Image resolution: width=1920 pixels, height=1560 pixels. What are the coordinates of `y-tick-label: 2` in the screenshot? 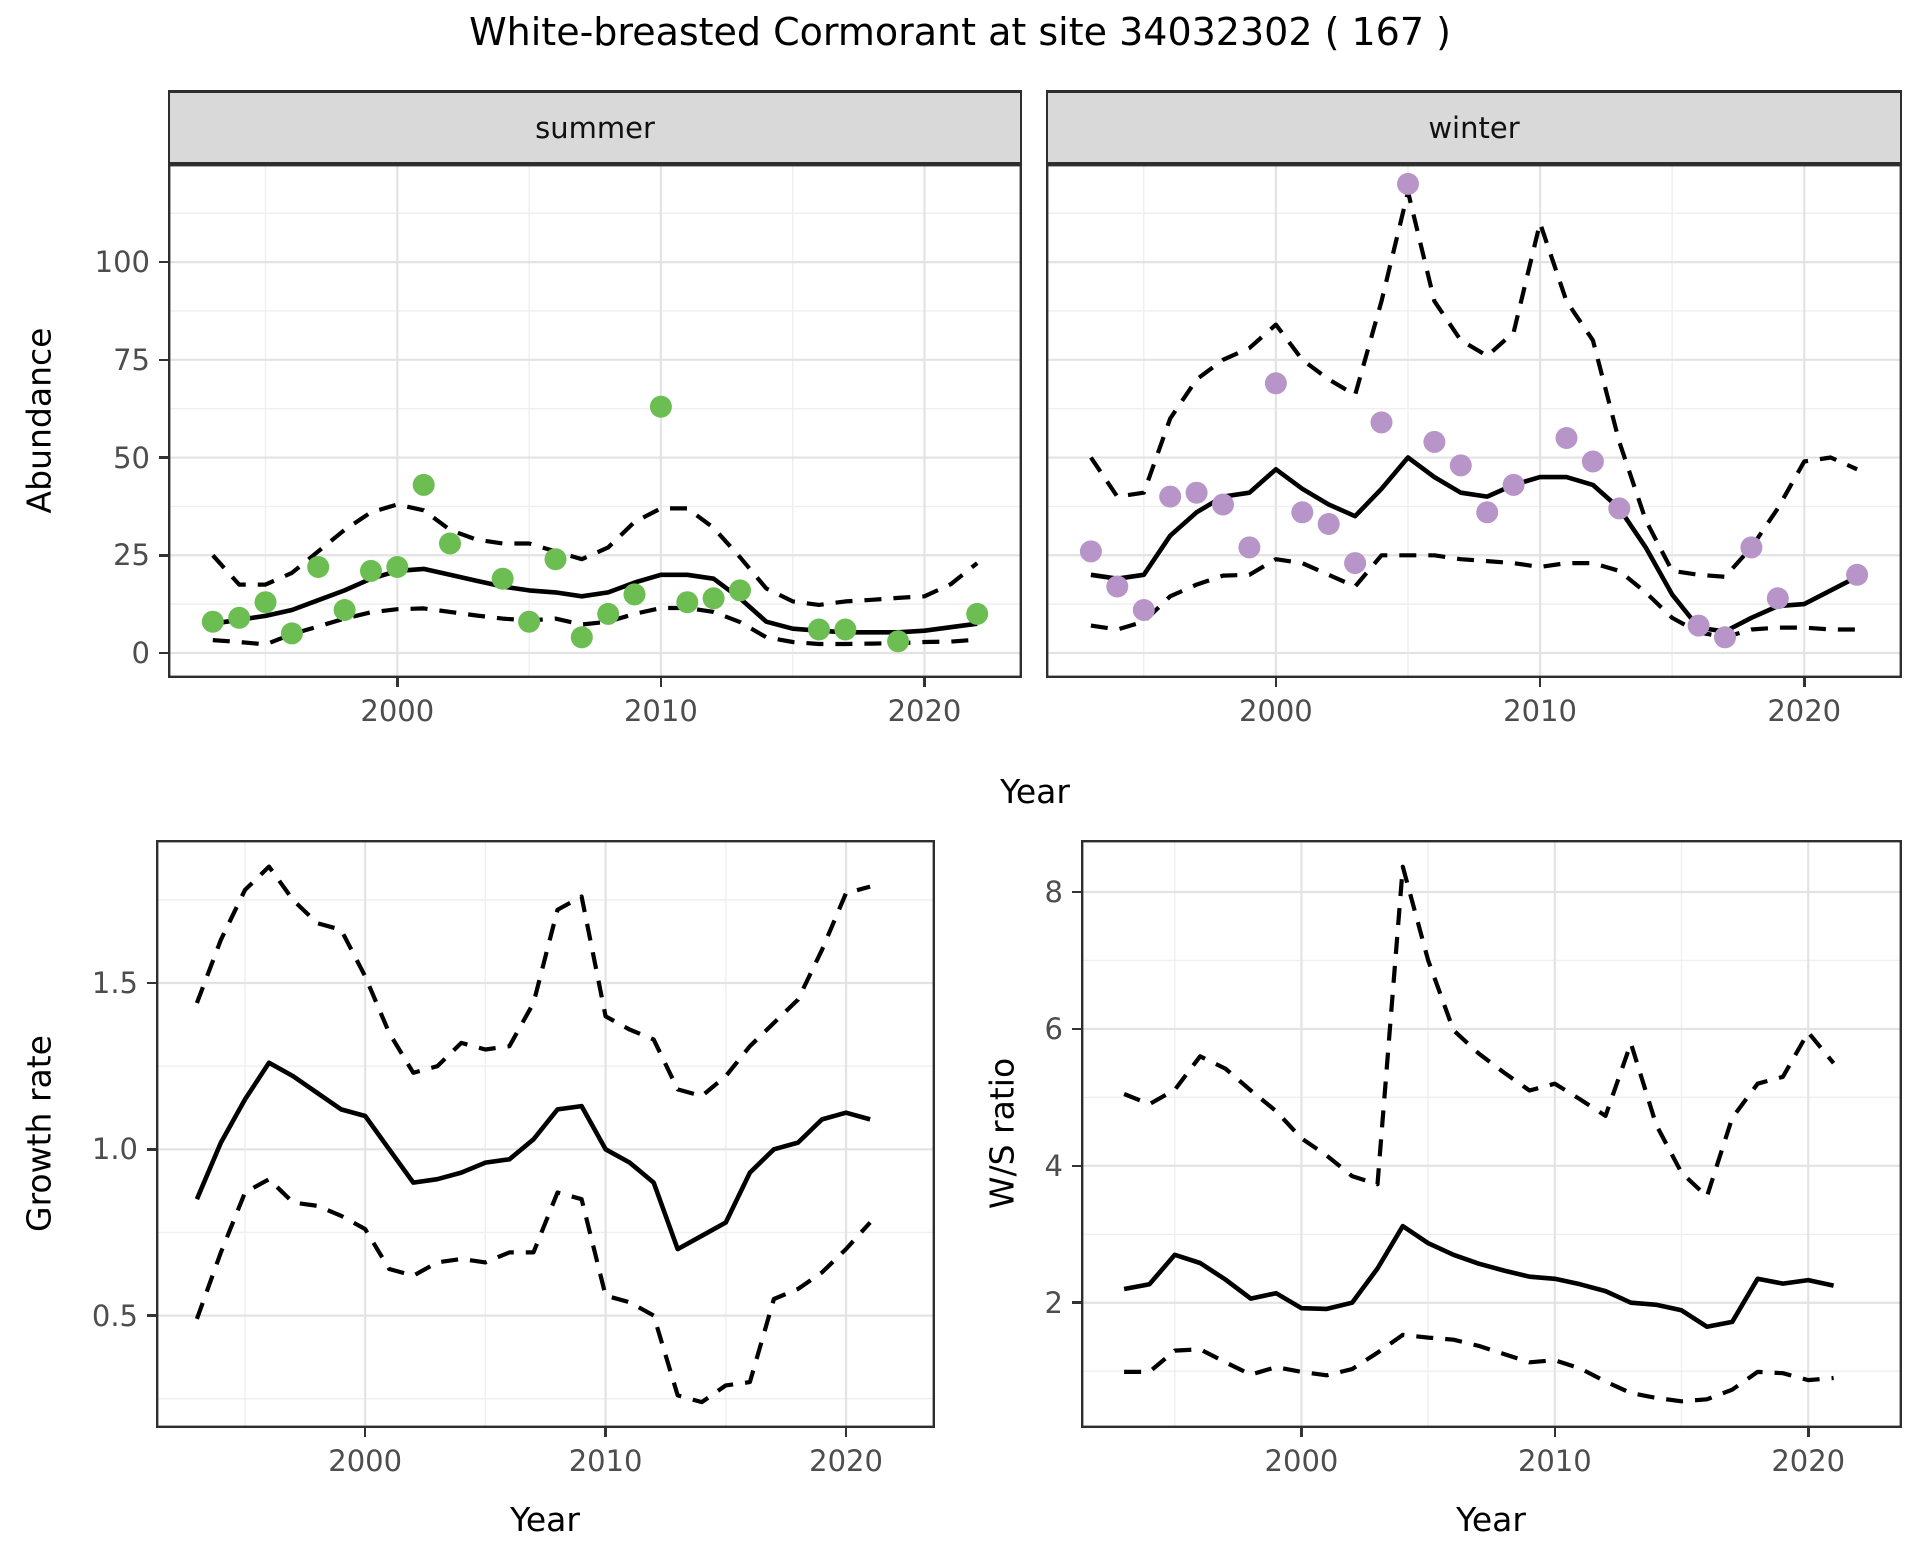 It's located at (1053, 1302).